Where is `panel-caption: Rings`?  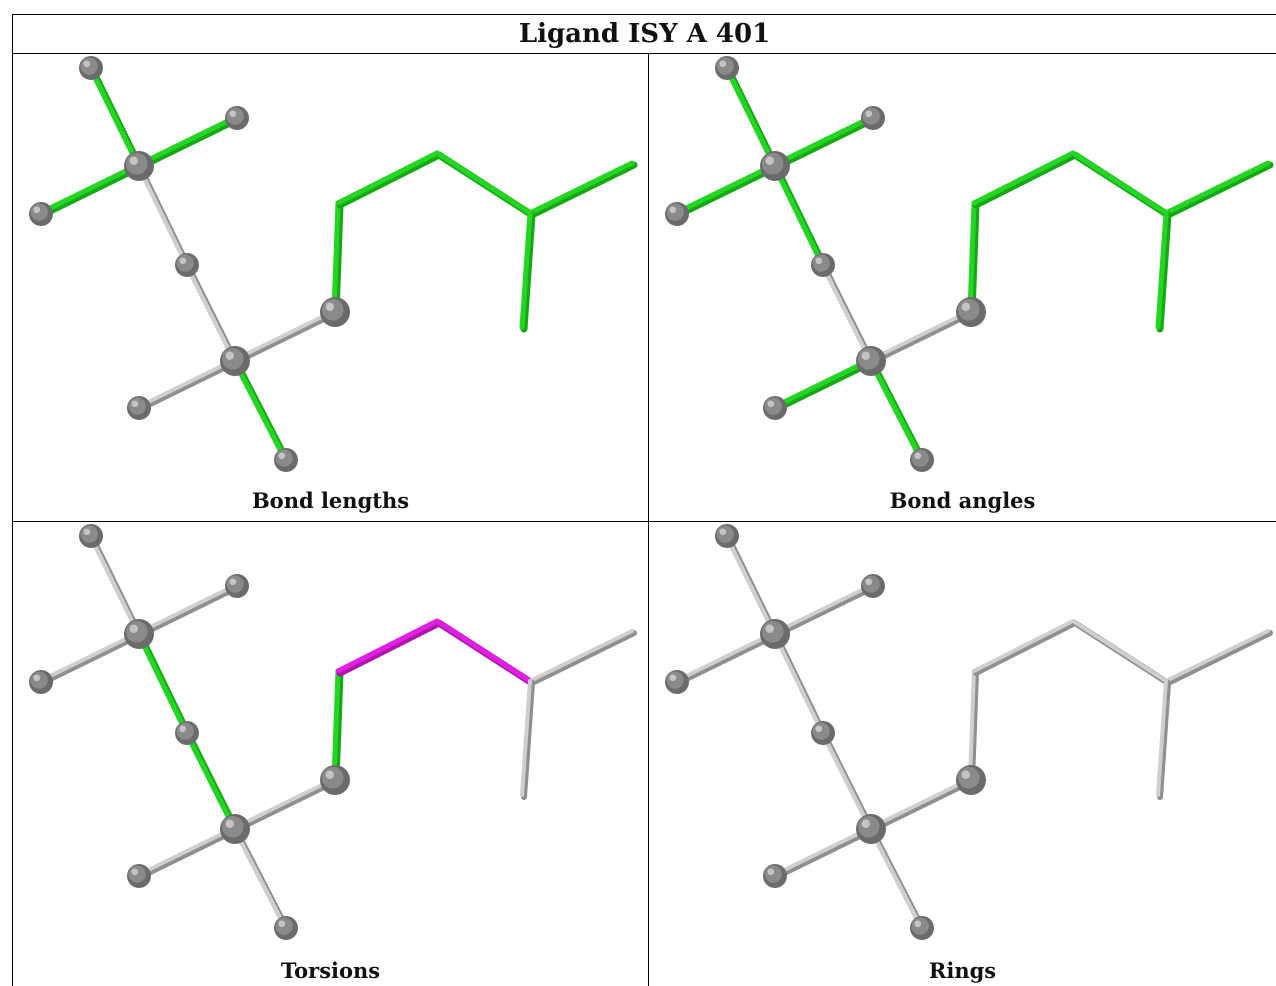 panel-caption: Rings is located at coordinates (962, 970).